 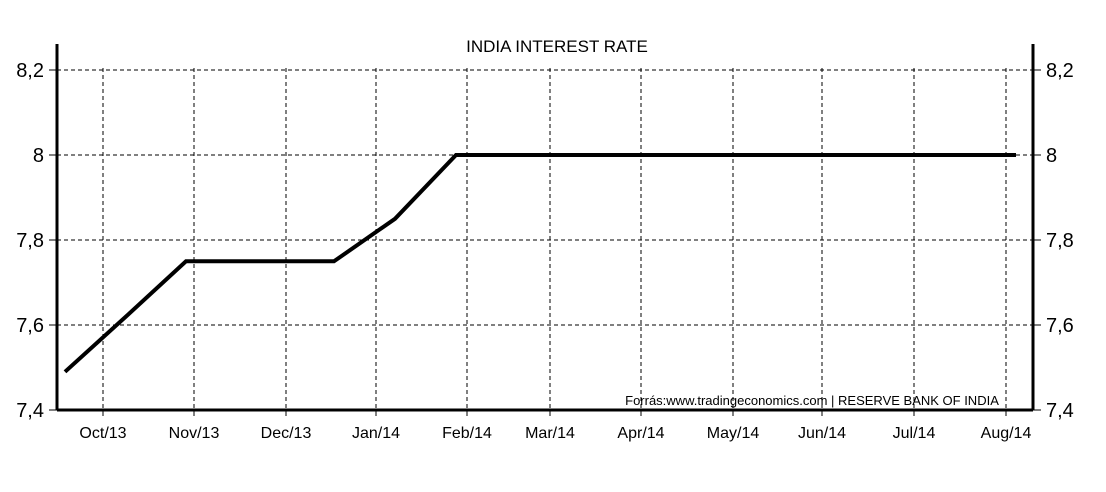 What do you see at coordinates (30, 71) in the screenshot?
I see `y-tick-label-left: 8,2` at bounding box center [30, 71].